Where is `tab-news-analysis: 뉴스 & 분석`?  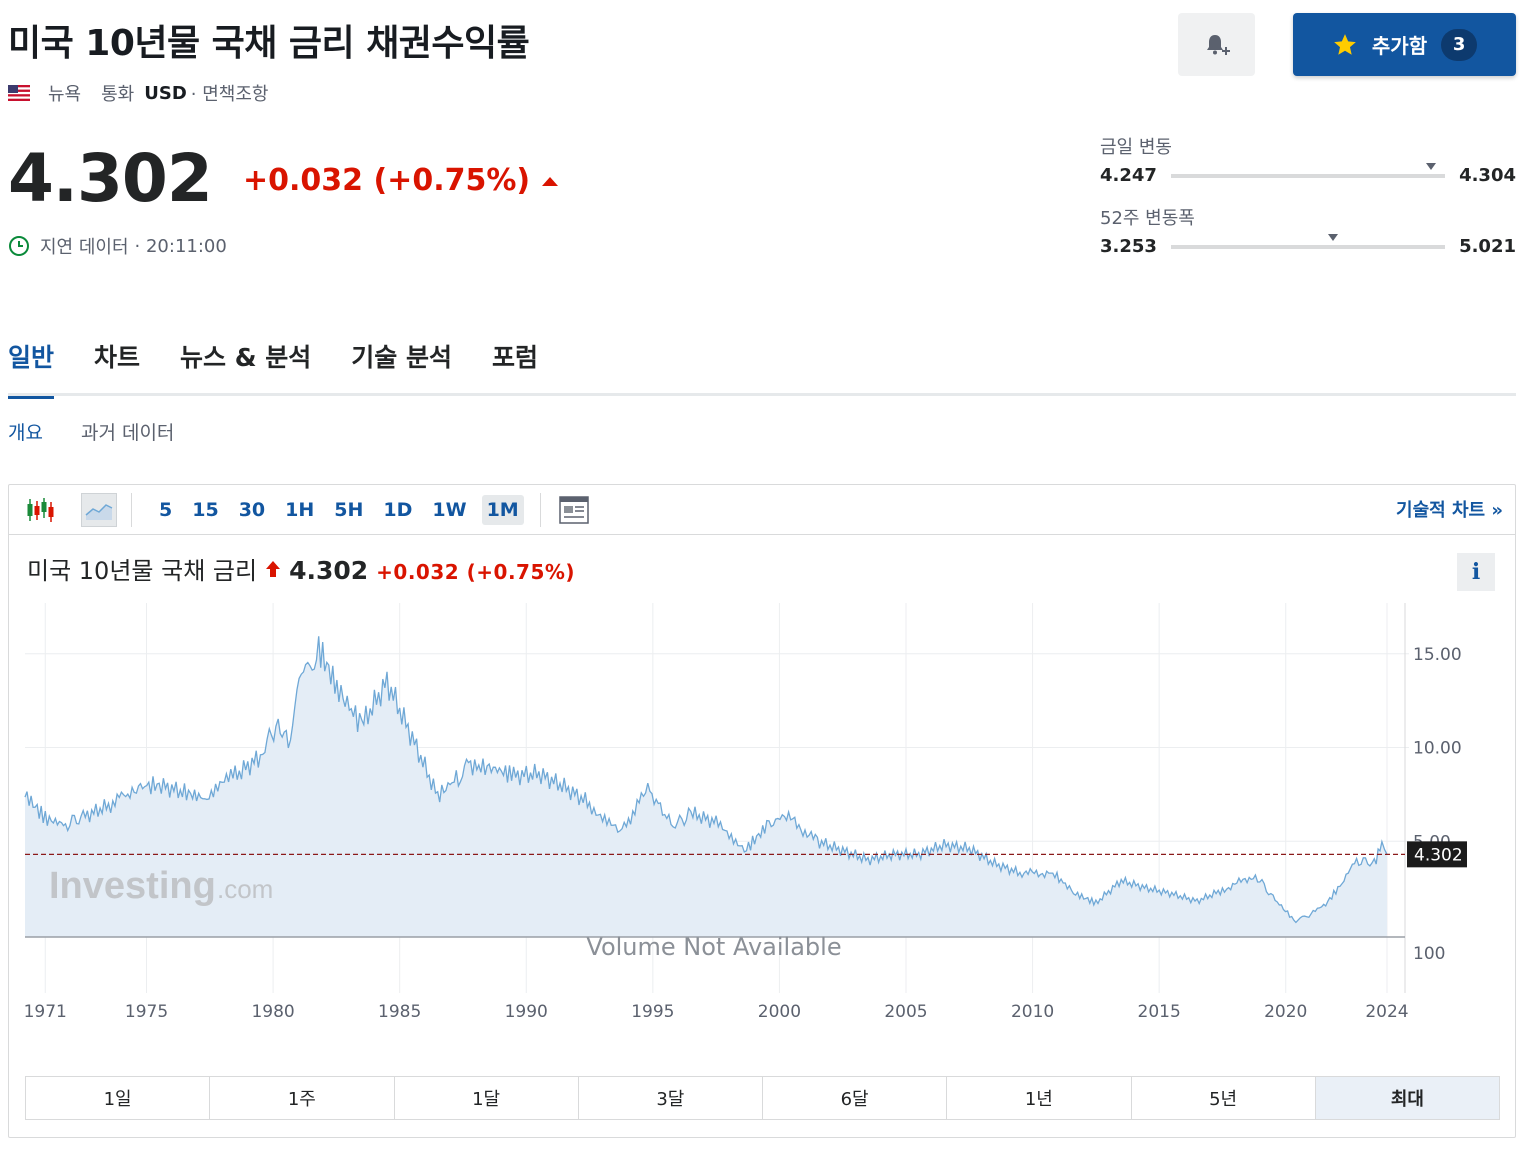 tab-news-analysis: 뉴스 & 분석 is located at coordinates (246, 357).